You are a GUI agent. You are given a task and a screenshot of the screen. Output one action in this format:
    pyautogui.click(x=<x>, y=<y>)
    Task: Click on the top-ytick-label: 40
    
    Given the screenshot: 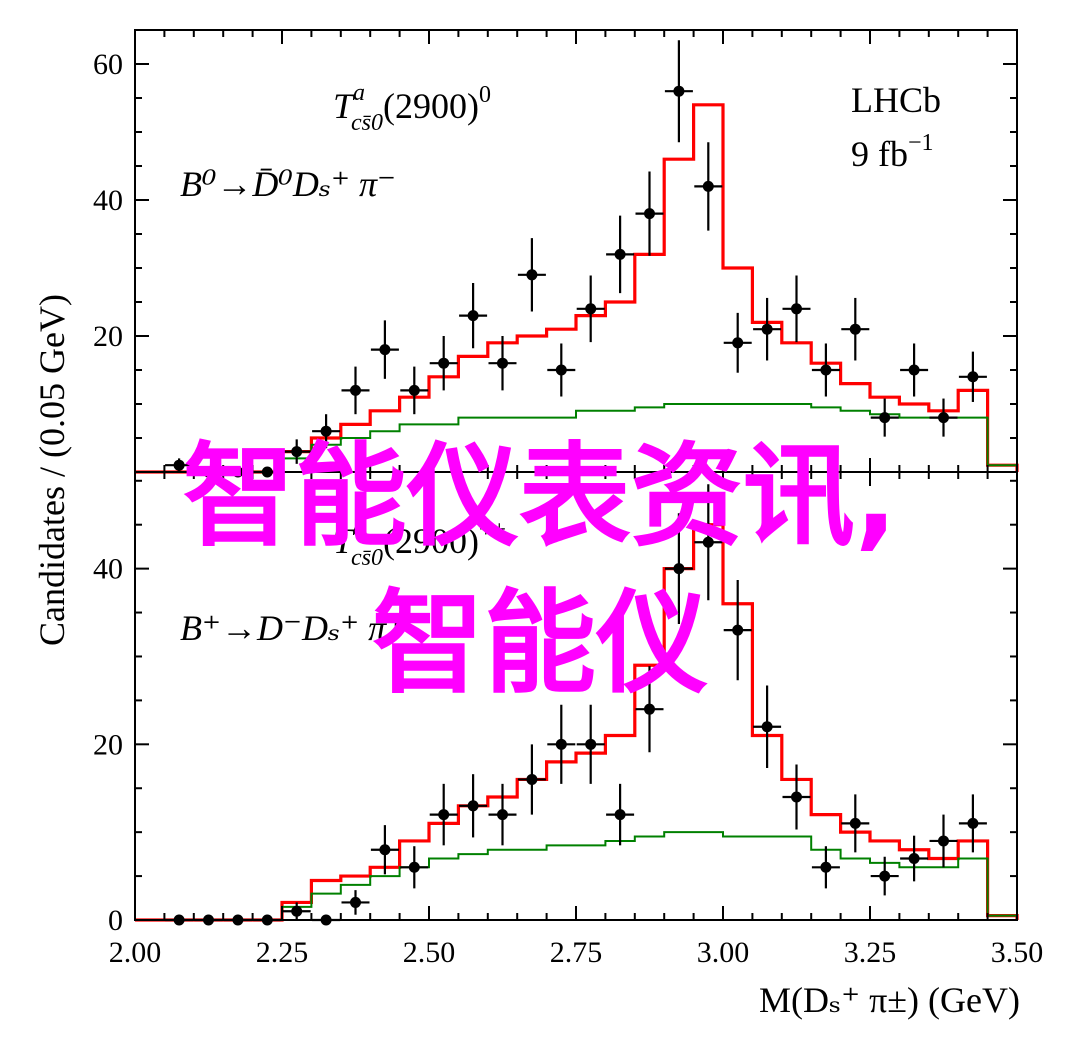 What is the action you would take?
    pyautogui.click(x=108, y=200)
    